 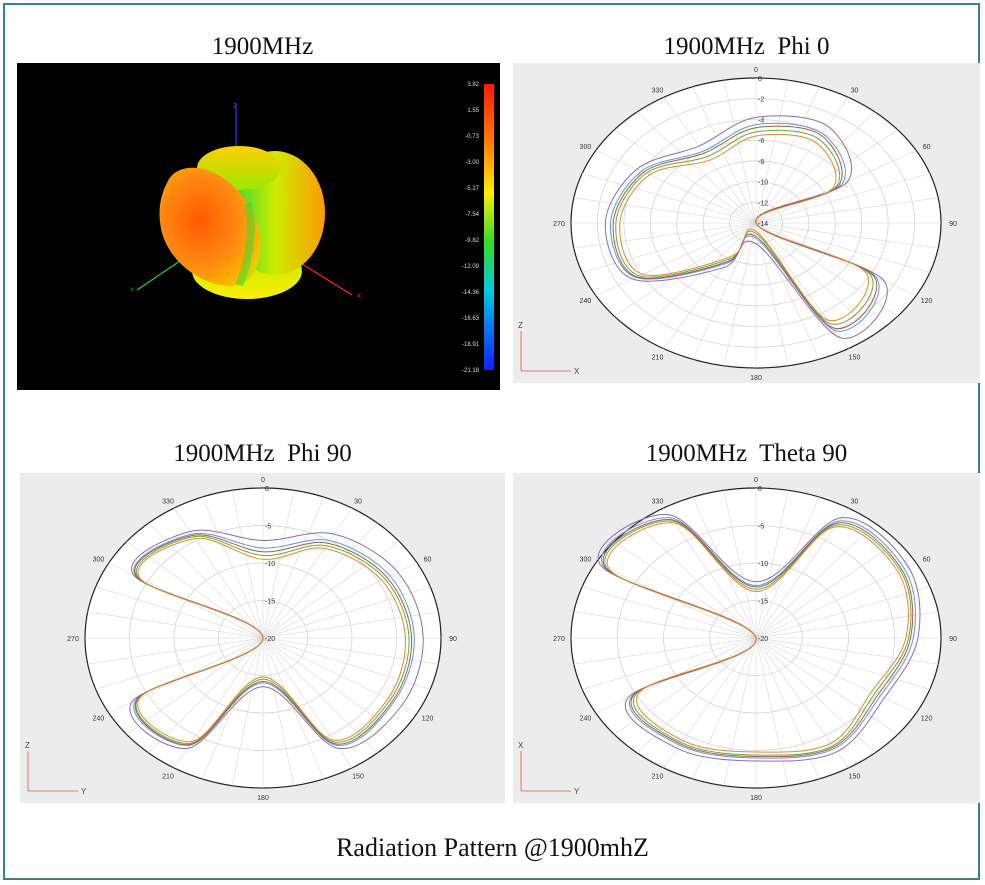 I want to click on axis-label-3d: X, so click(x=359, y=297).